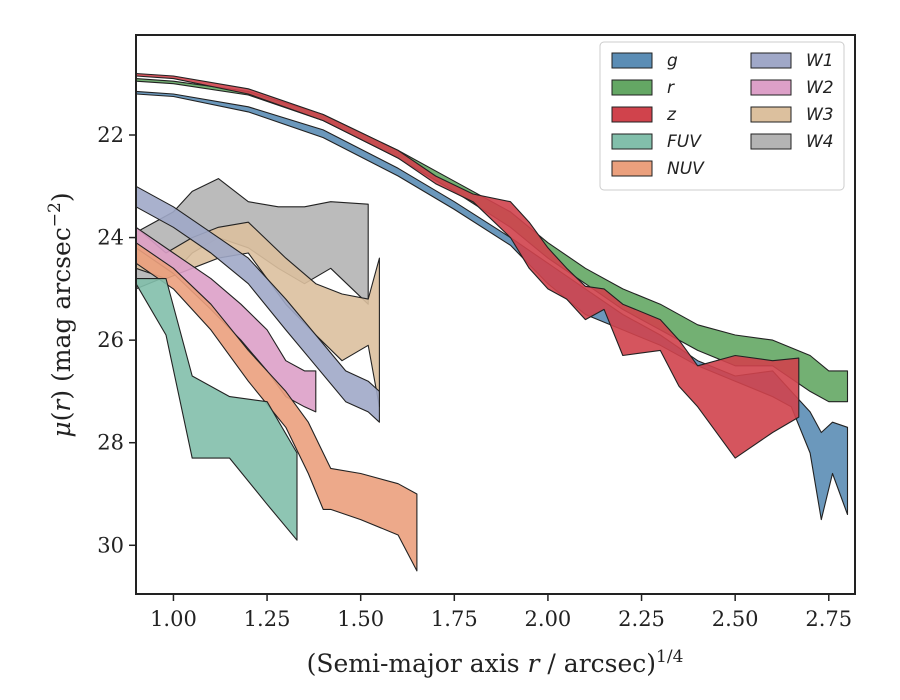  I want to click on series-band-fuv, so click(216, 409).